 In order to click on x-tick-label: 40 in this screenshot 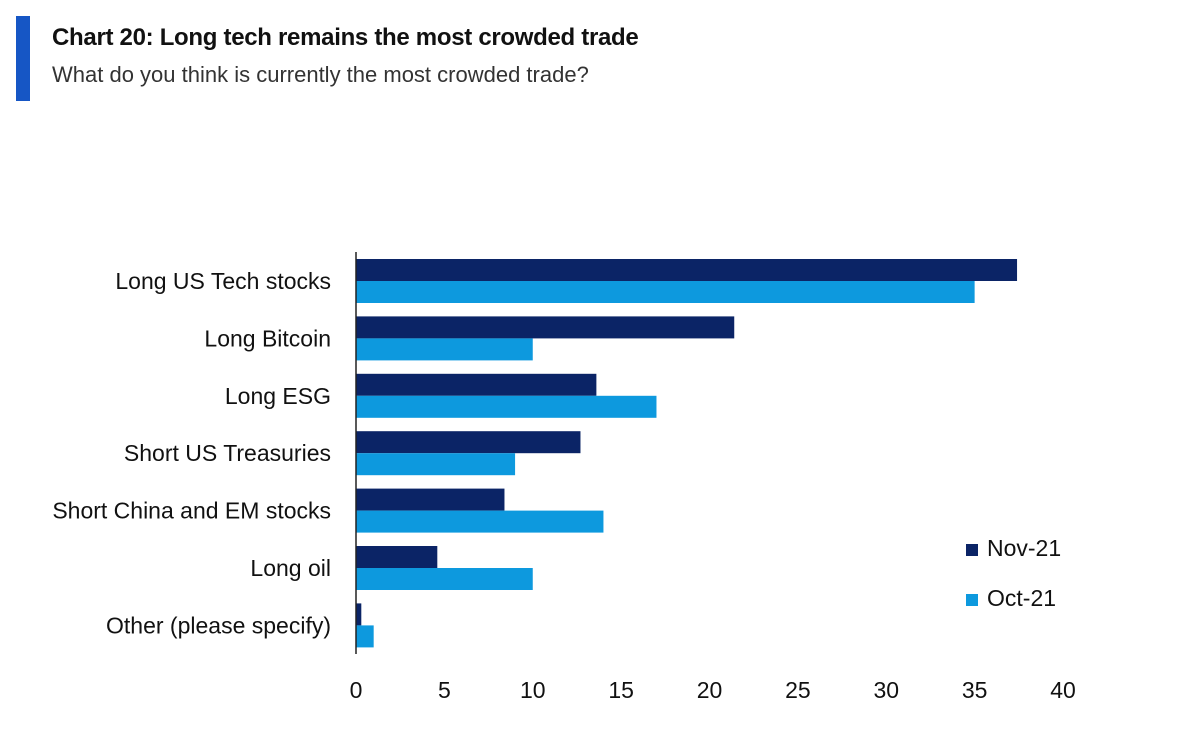, I will do `click(1063, 690)`.